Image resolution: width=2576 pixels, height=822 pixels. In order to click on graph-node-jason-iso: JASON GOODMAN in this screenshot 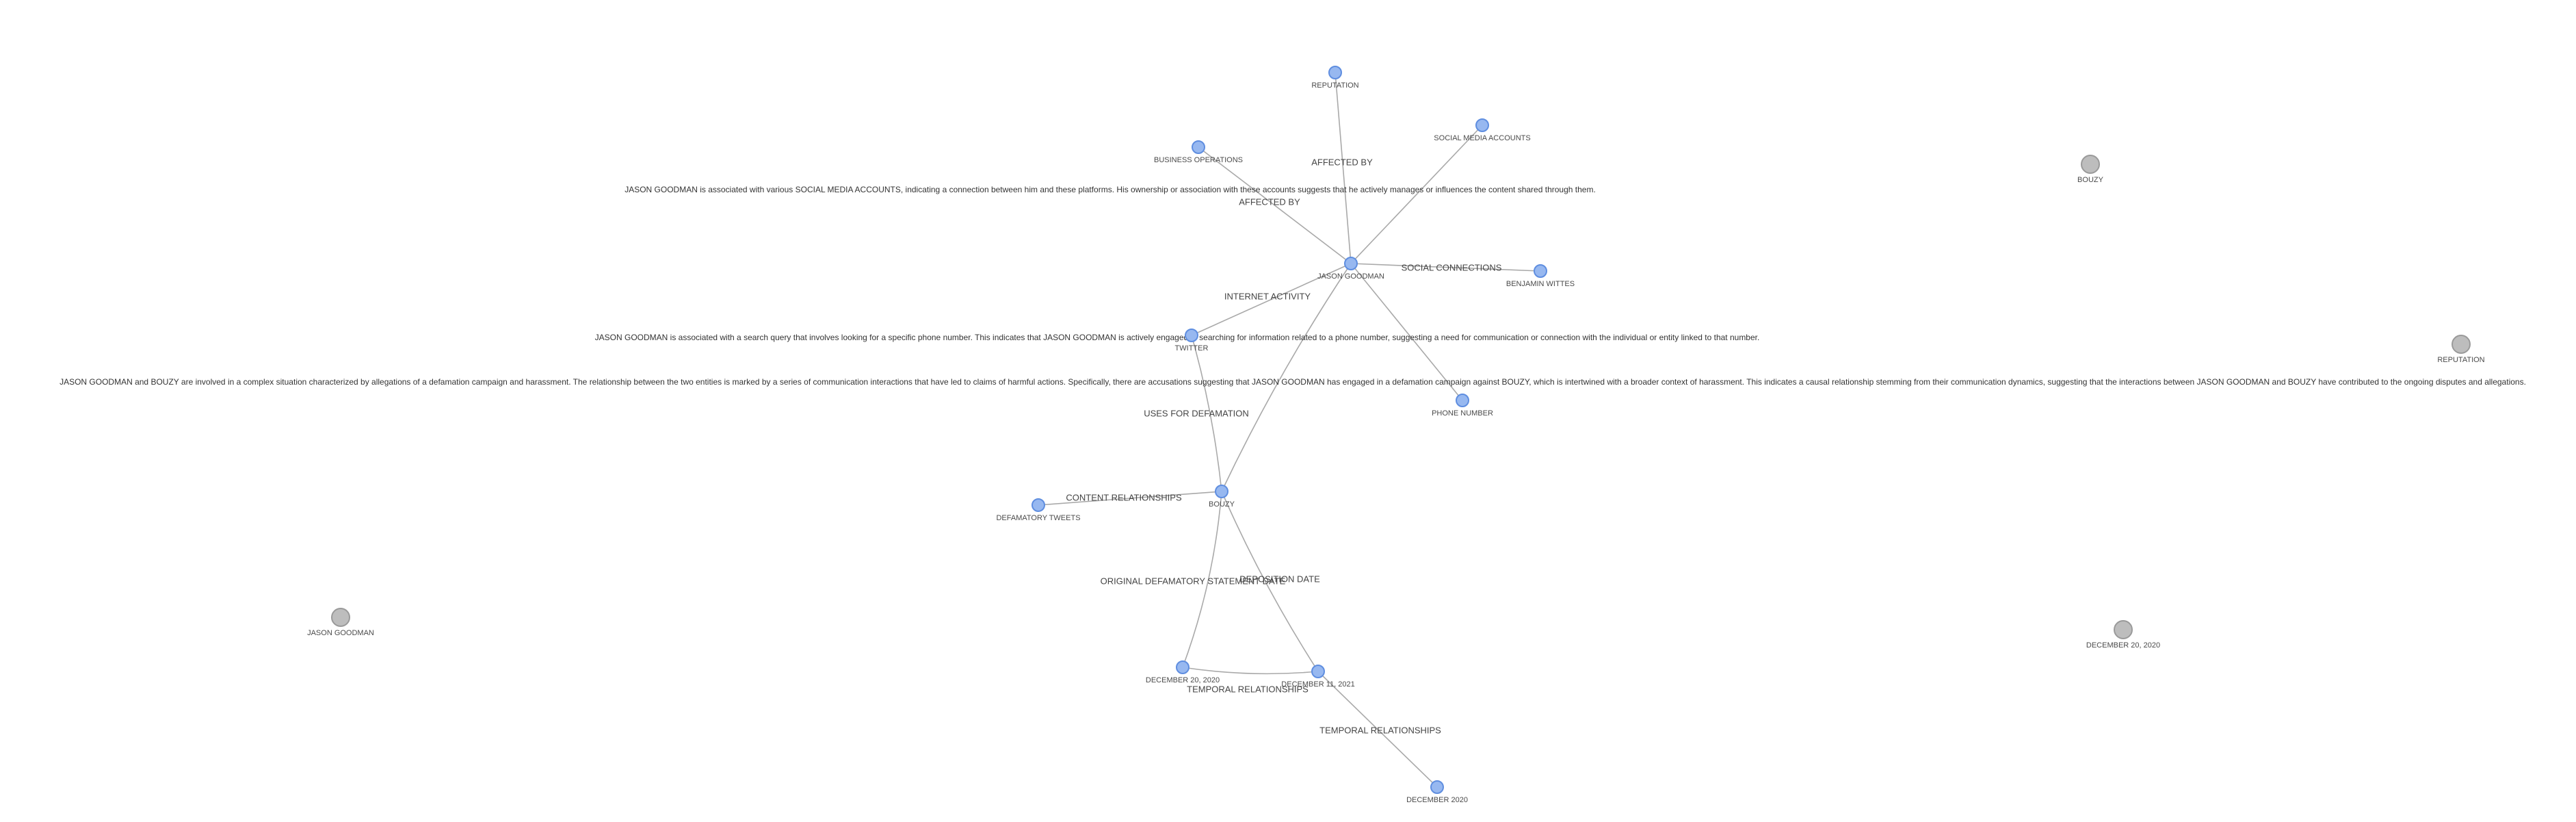, I will do `click(340, 622)`.